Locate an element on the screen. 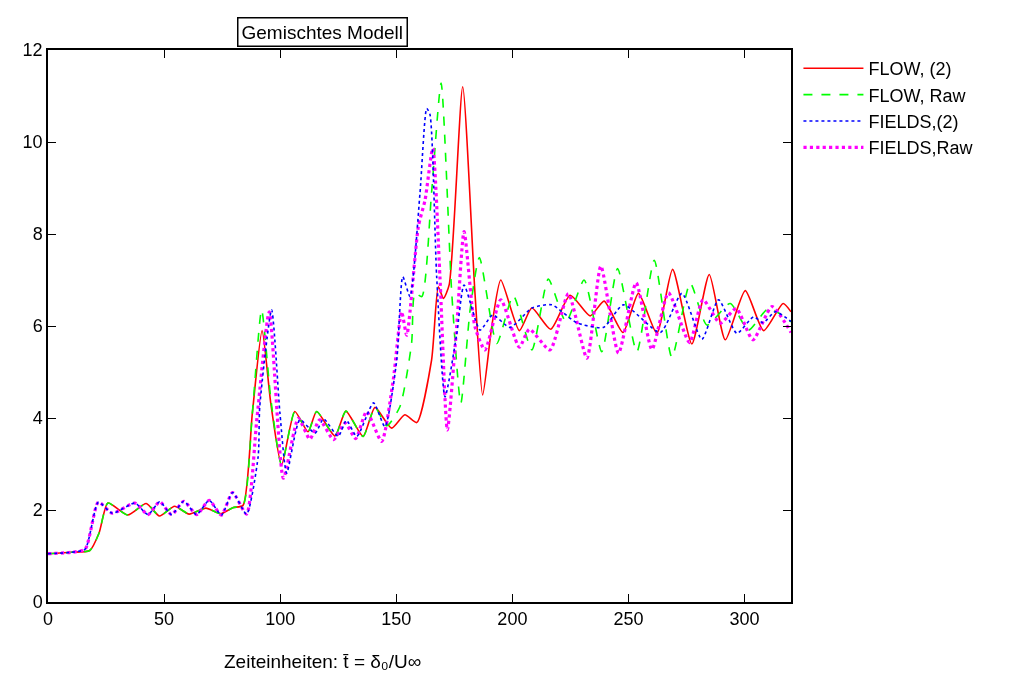 The width and height of the screenshot is (1027, 686). x-tick-label: 200 is located at coordinates (512, 619).